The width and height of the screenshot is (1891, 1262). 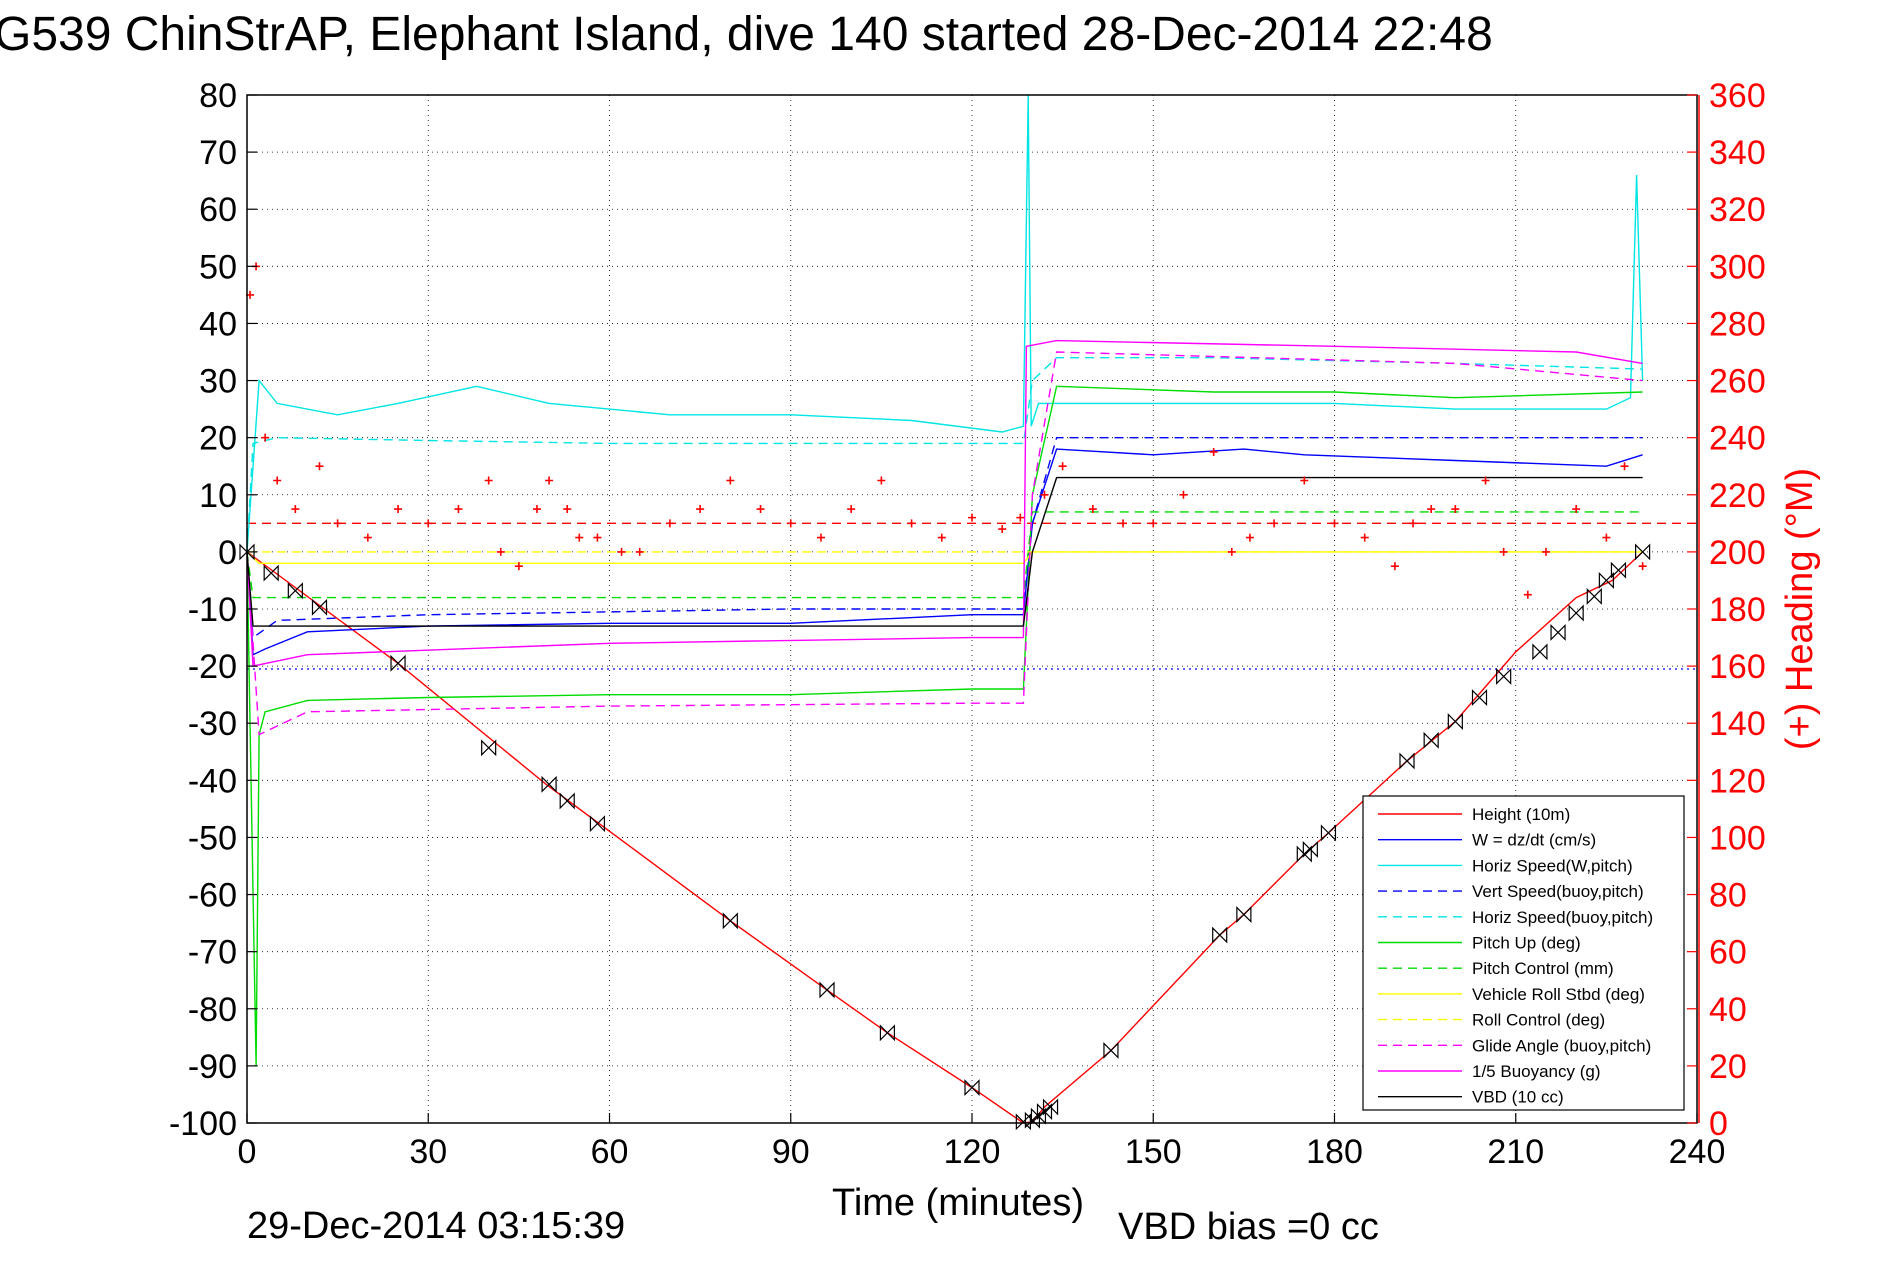 What do you see at coordinates (958, 1203) in the screenshot?
I see `x-axis-label: Time (minutes)` at bounding box center [958, 1203].